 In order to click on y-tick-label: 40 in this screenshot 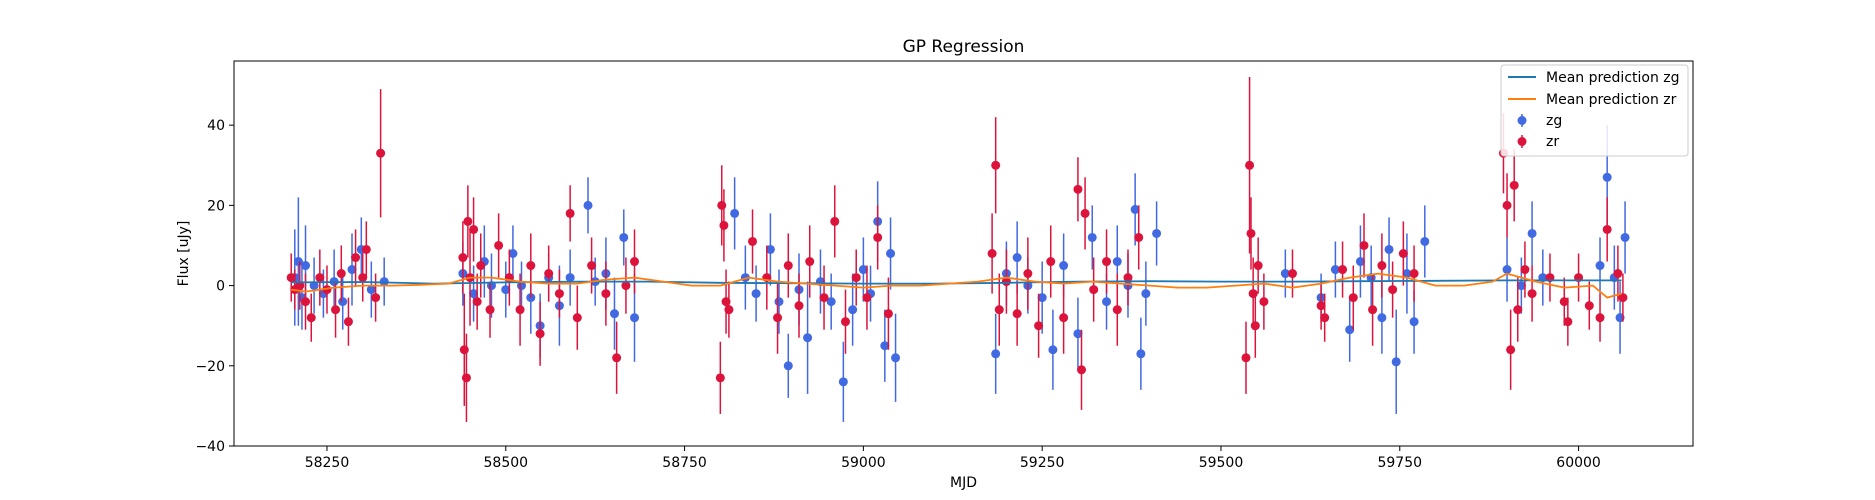, I will do `click(216, 126)`.